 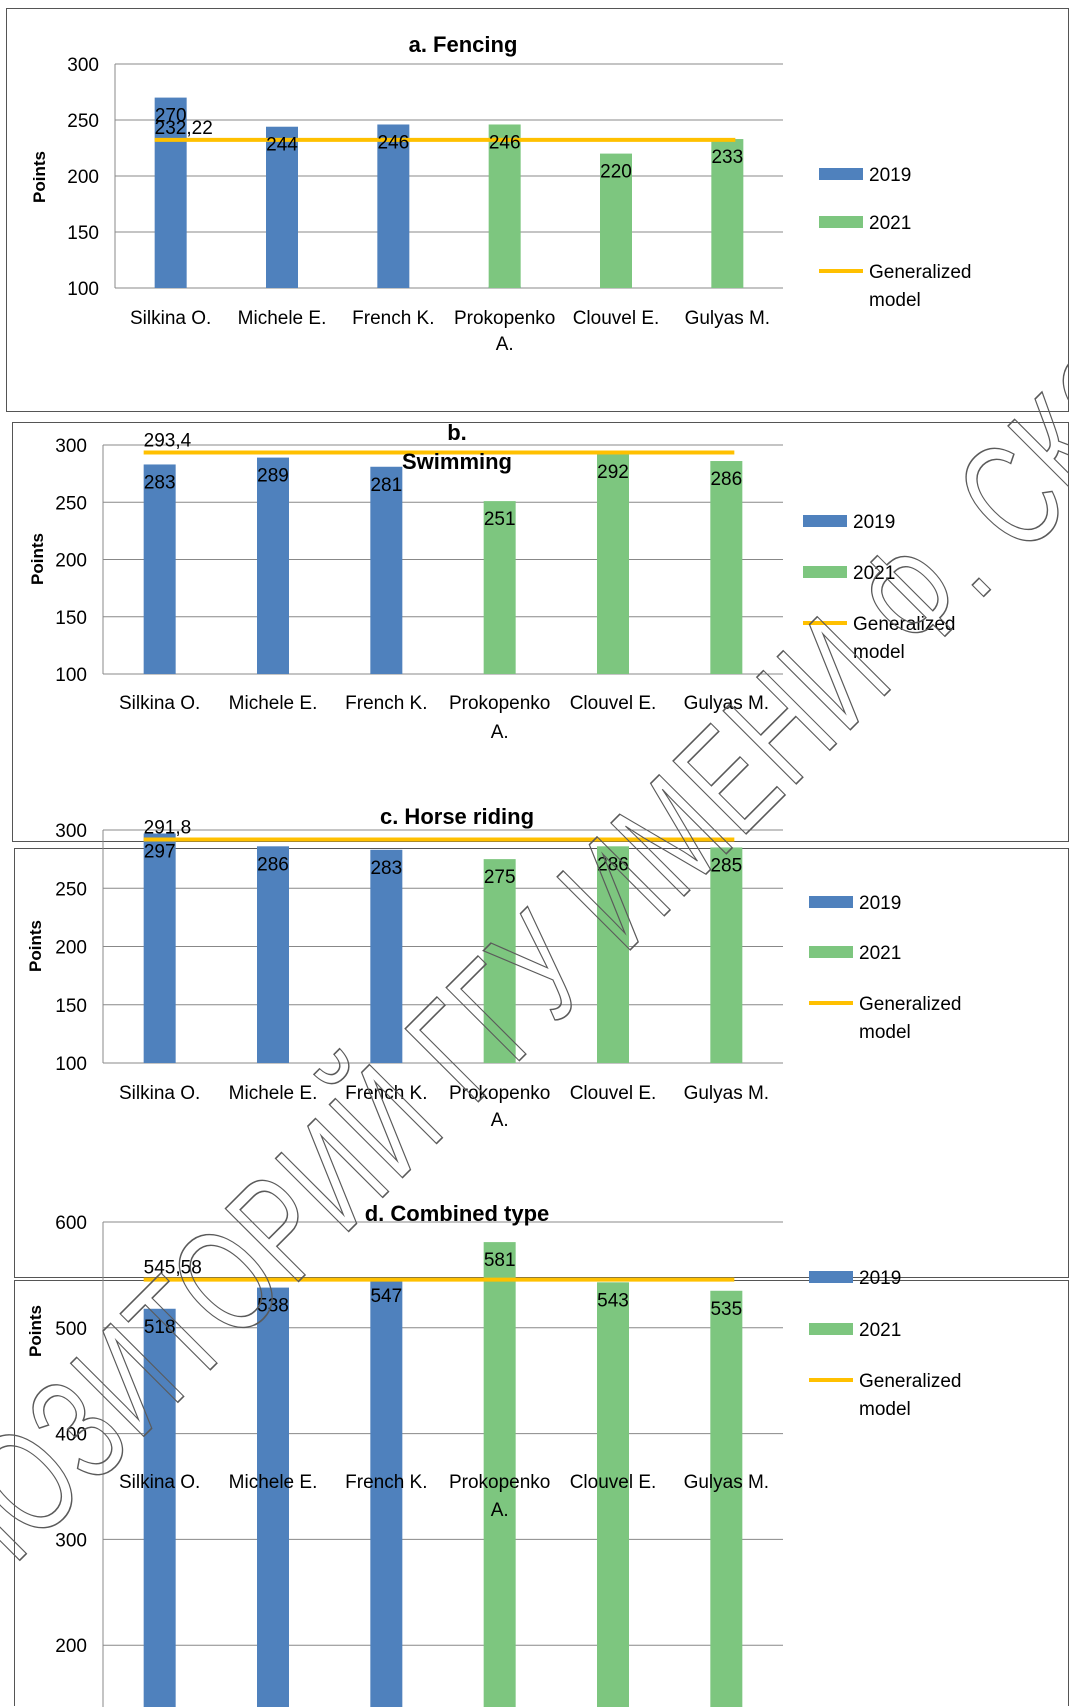 What do you see at coordinates (386, 1296) in the screenshot?
I see `data-label: 547` at bounding box center [386, 1296].